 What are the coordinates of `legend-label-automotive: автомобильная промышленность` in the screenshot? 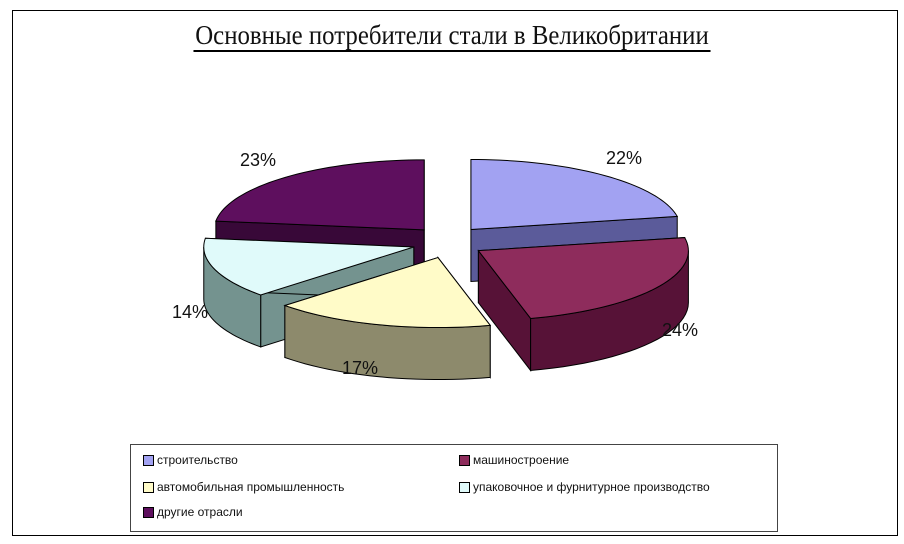 It's located at (251, 487).